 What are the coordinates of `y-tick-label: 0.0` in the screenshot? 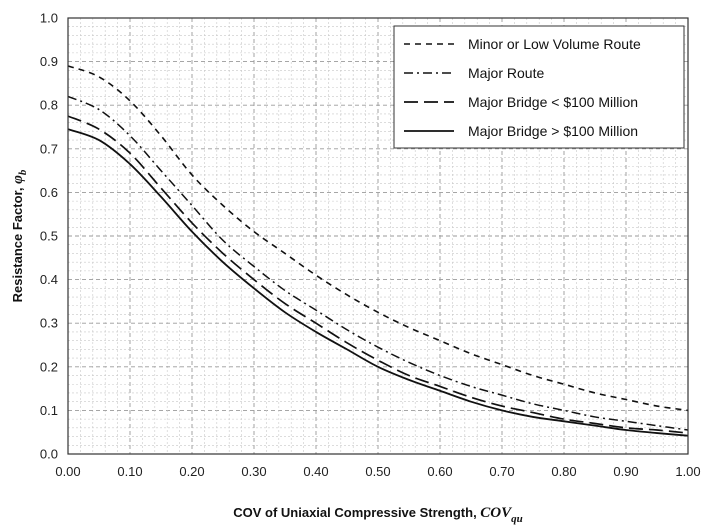 It's located at (49, 454).